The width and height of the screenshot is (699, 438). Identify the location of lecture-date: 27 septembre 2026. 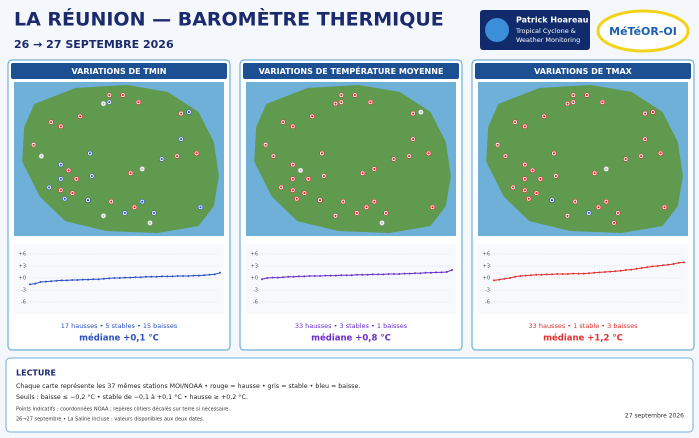
(654, 416).